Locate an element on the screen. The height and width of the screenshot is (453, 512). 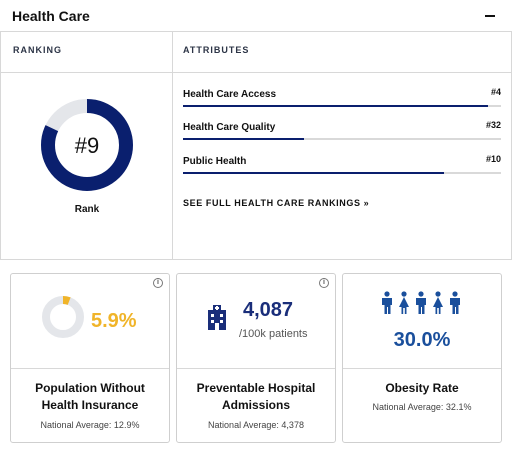
national-average: National Average: 4,378 is located at coordinates (256, 425).